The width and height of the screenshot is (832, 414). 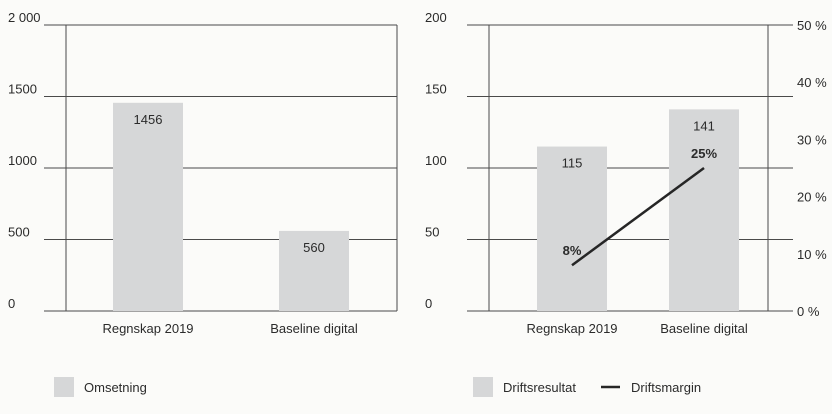 I want to click on bar-data-label-2-1: 141, so click(x=704, y=125).